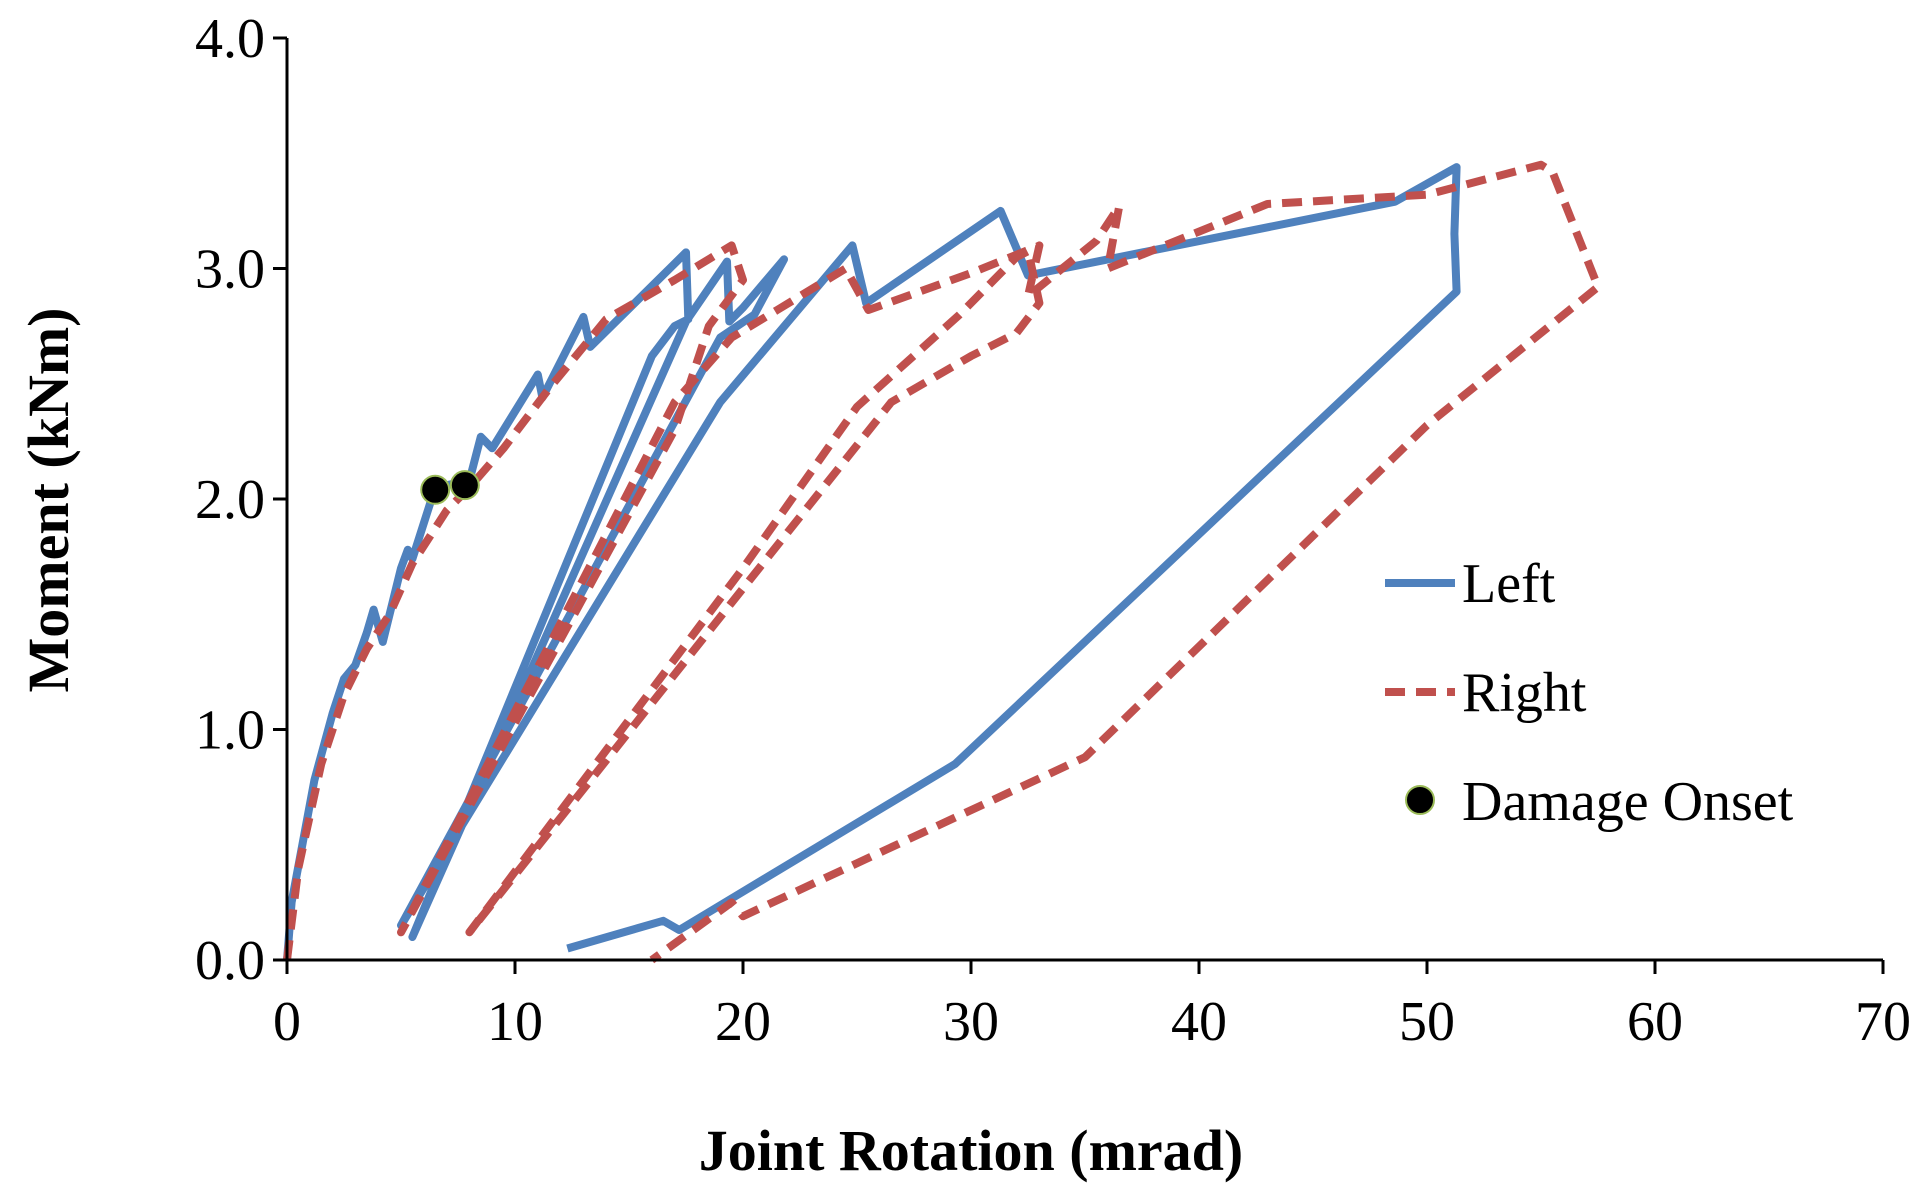 The width and height of the screenshot is (1918, 1190). I want to click on damage-onset-markers, so click(450, 487).